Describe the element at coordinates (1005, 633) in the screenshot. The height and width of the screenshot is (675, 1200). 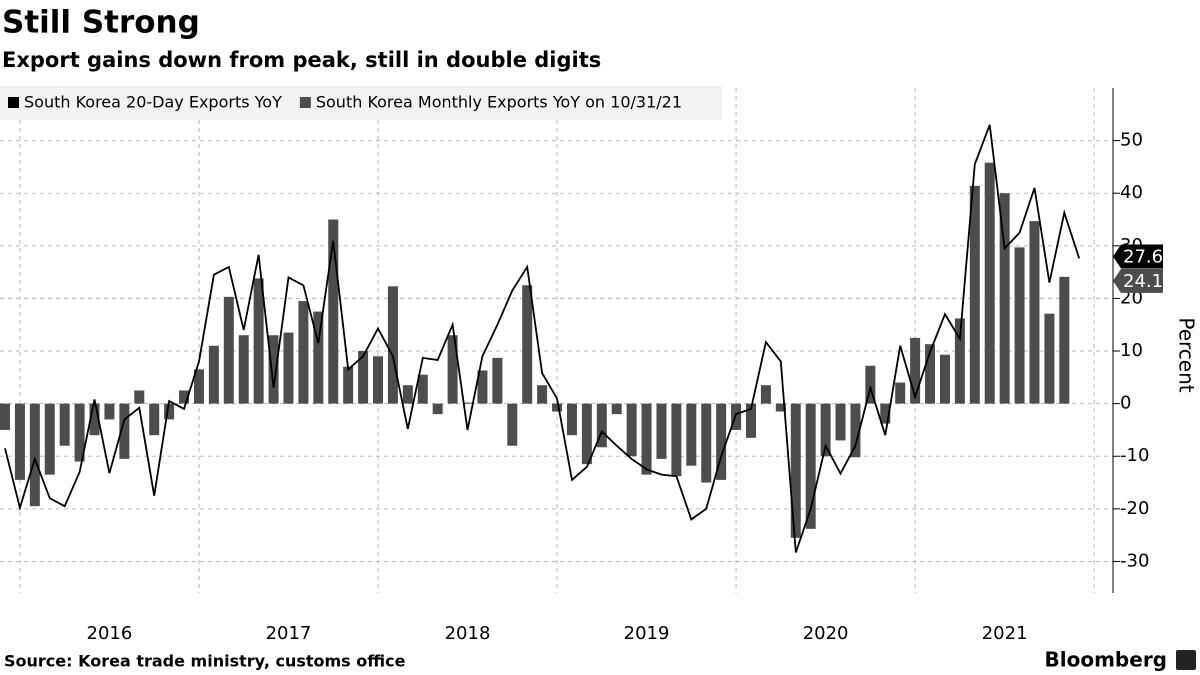
I see `x-tick-label: 2021` at that location.